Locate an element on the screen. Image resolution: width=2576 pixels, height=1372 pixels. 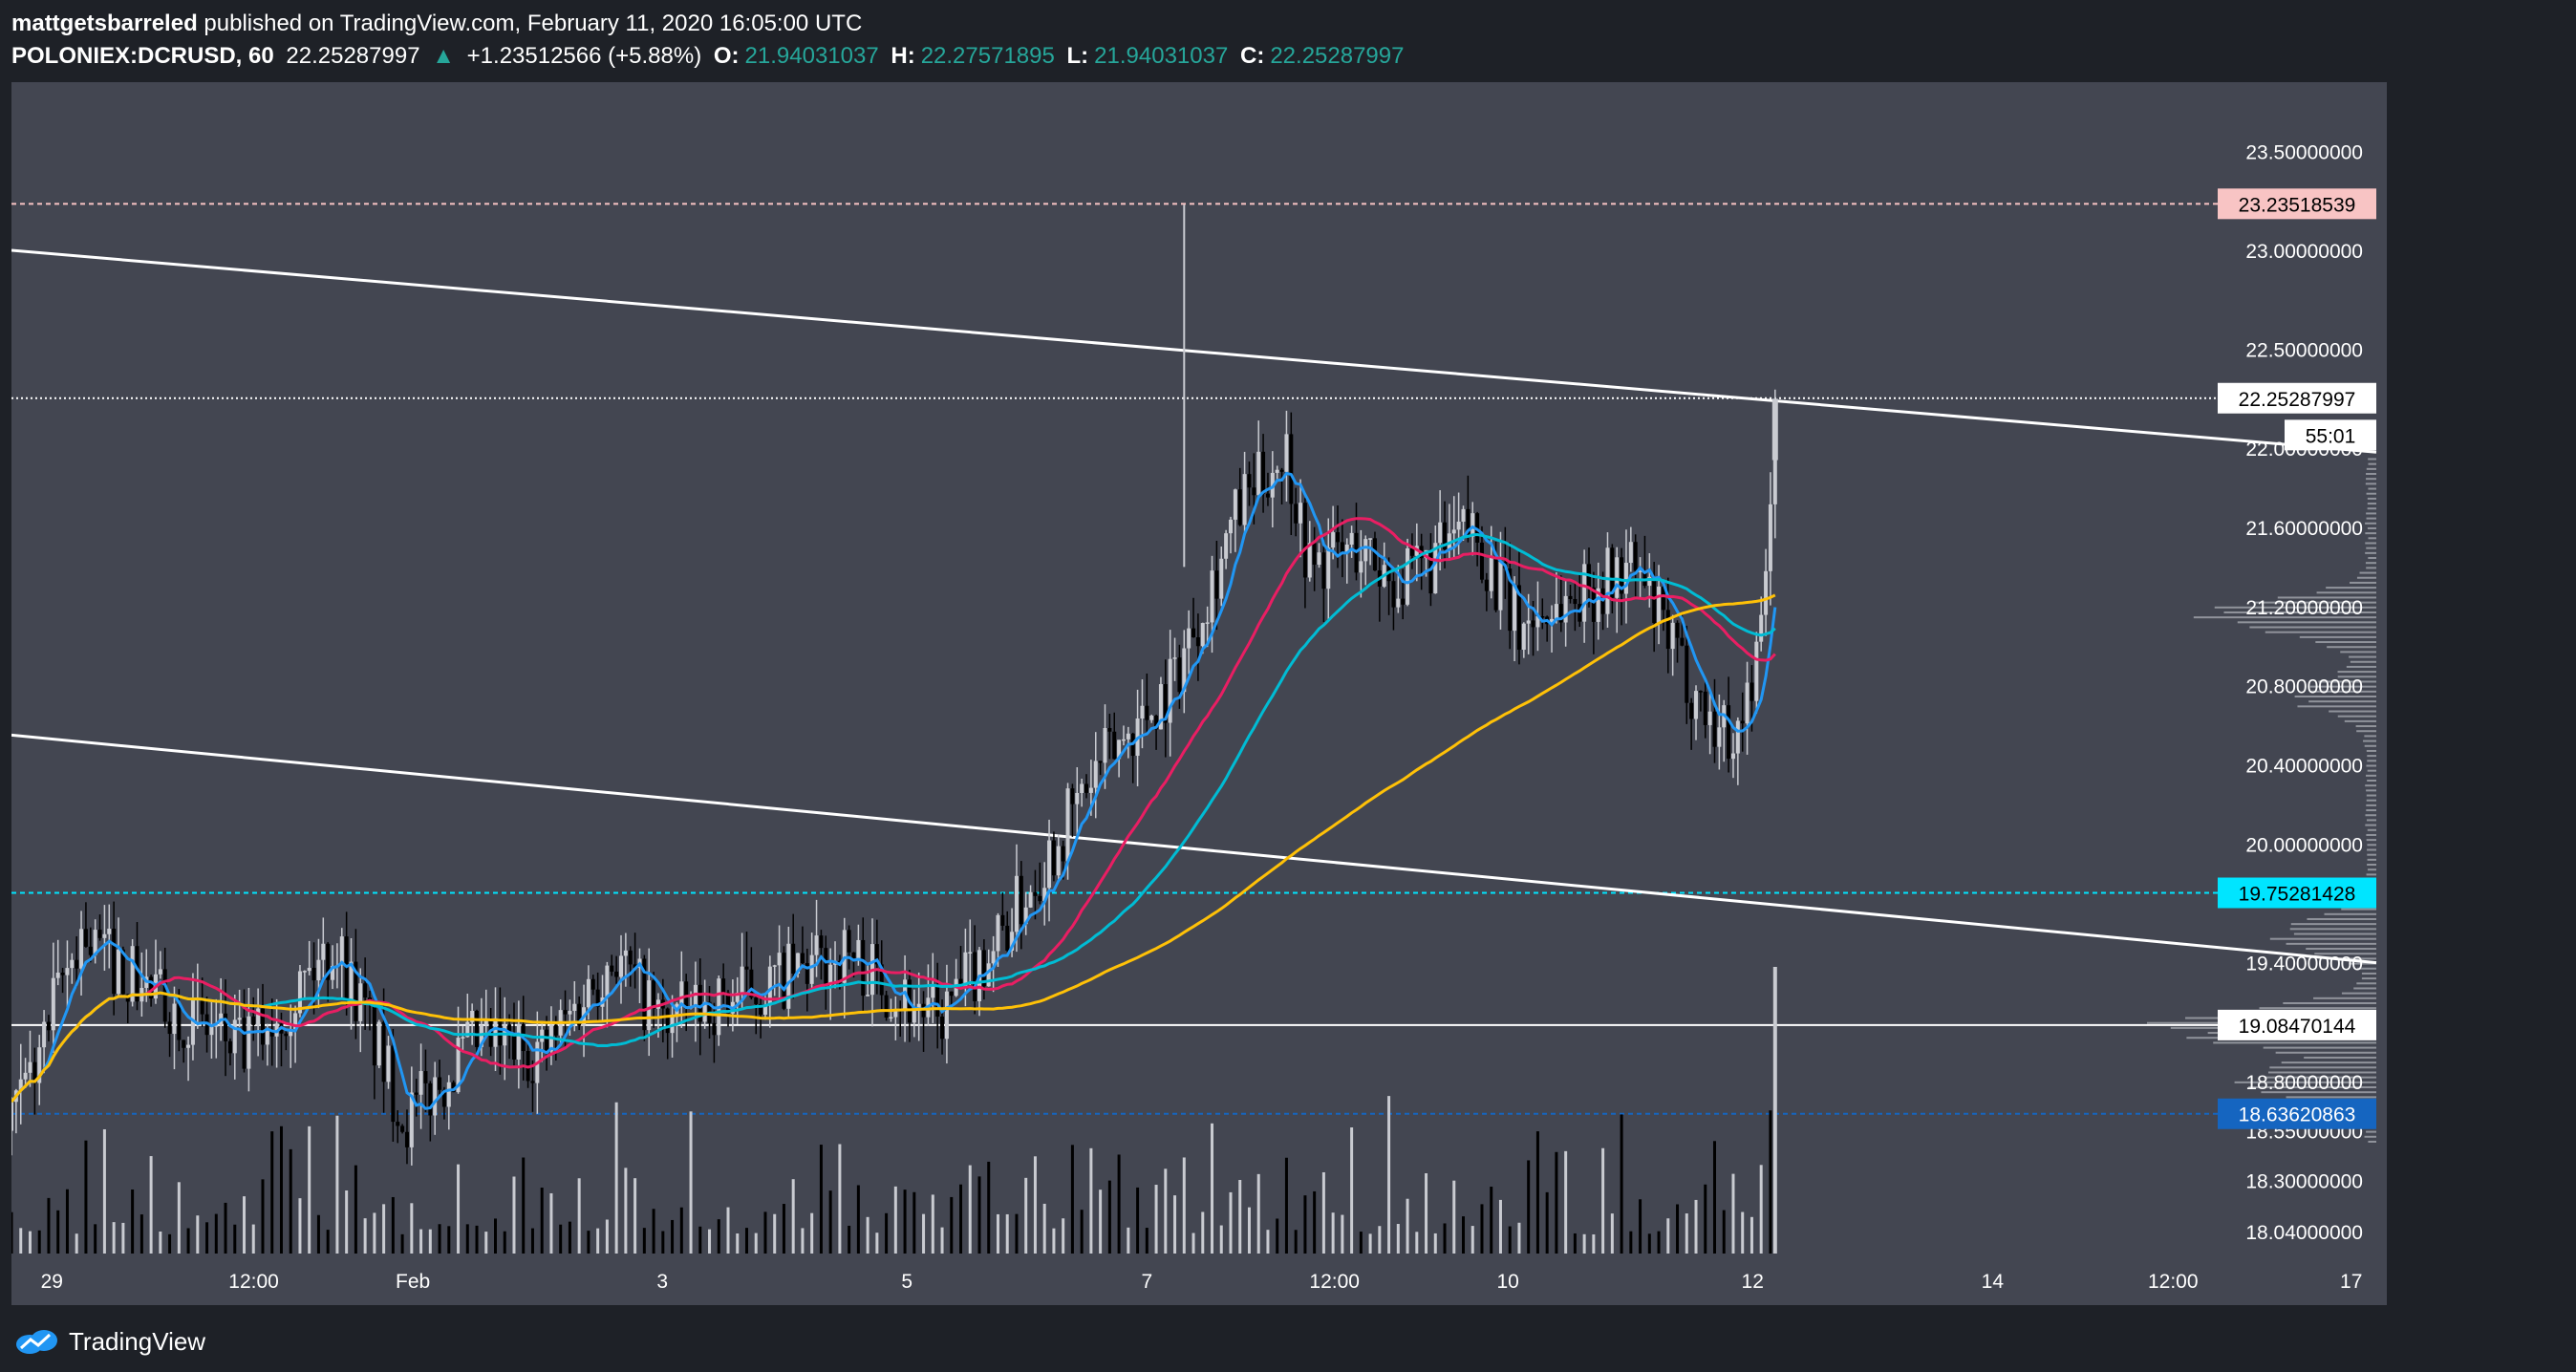
tradingview-logo-icon is located at coordinates (36, 1342).